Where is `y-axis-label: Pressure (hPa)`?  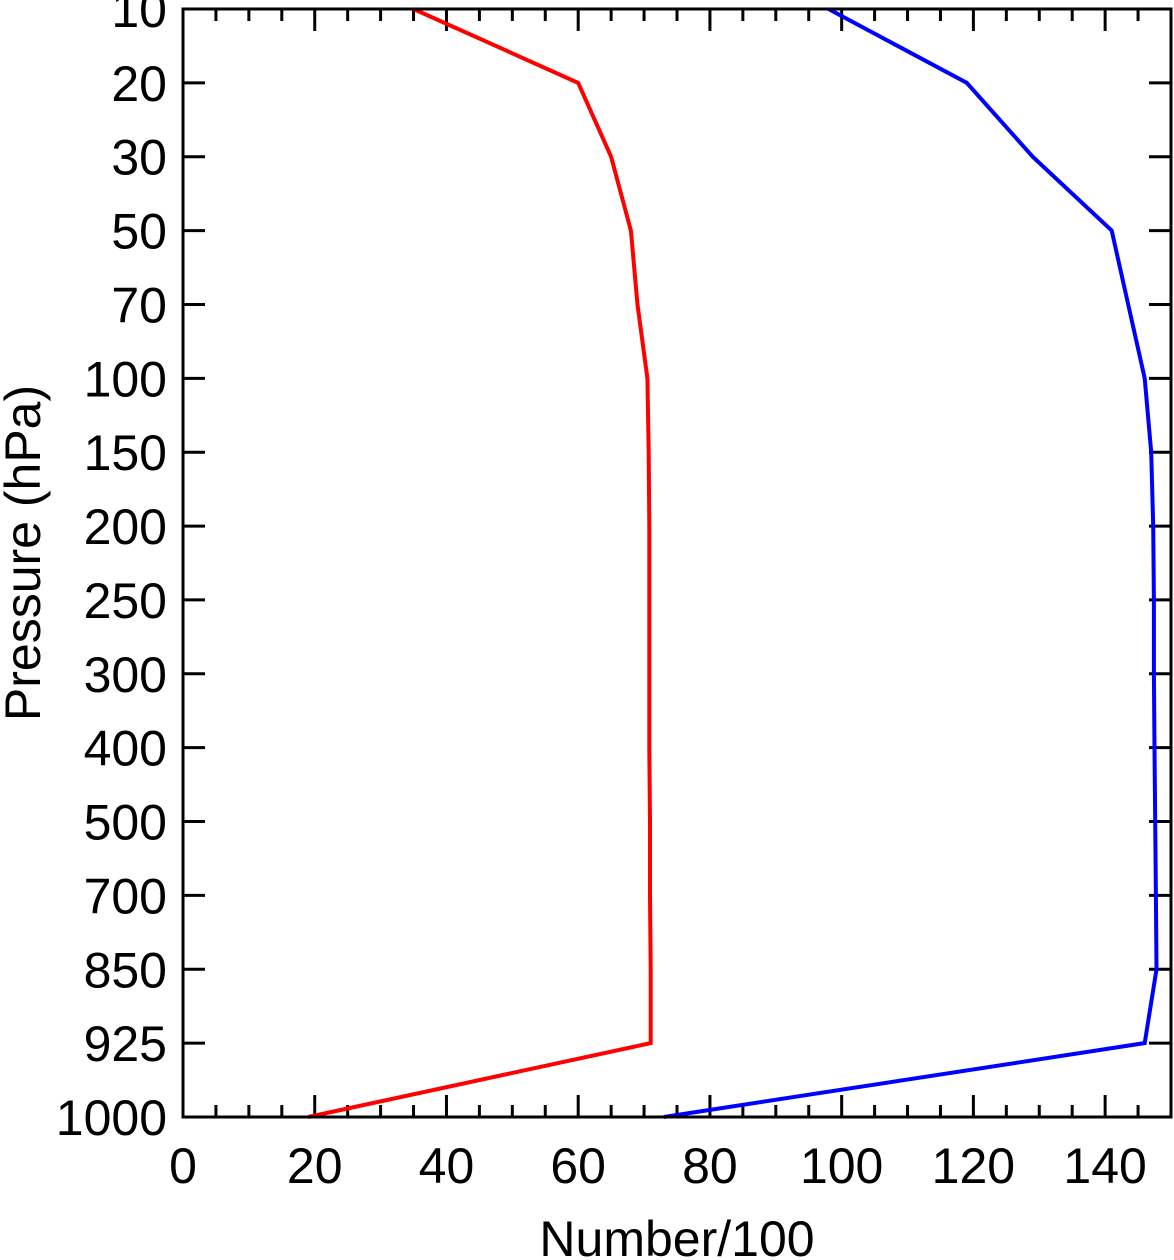
y-axis-label: Pressure (hPa) is located at coordinates (25, 553).